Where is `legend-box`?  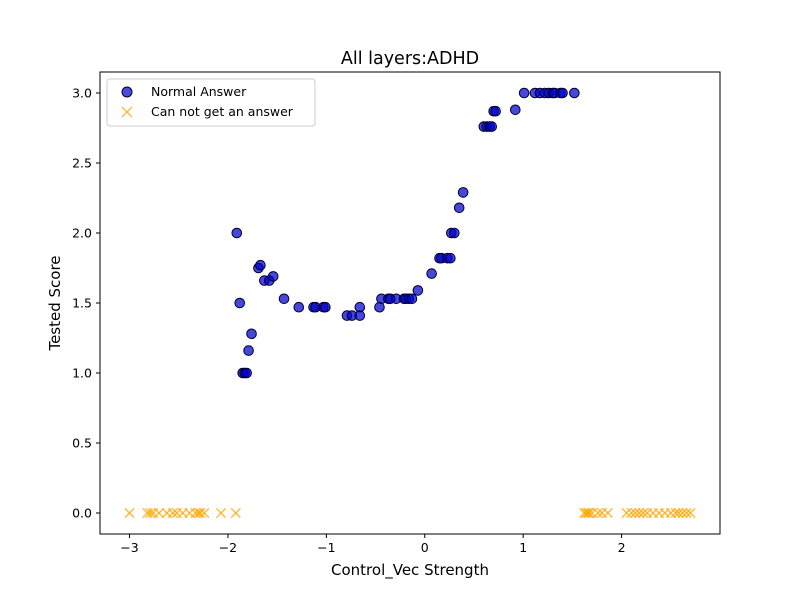 legend-box is located at coordinates (211, 102).